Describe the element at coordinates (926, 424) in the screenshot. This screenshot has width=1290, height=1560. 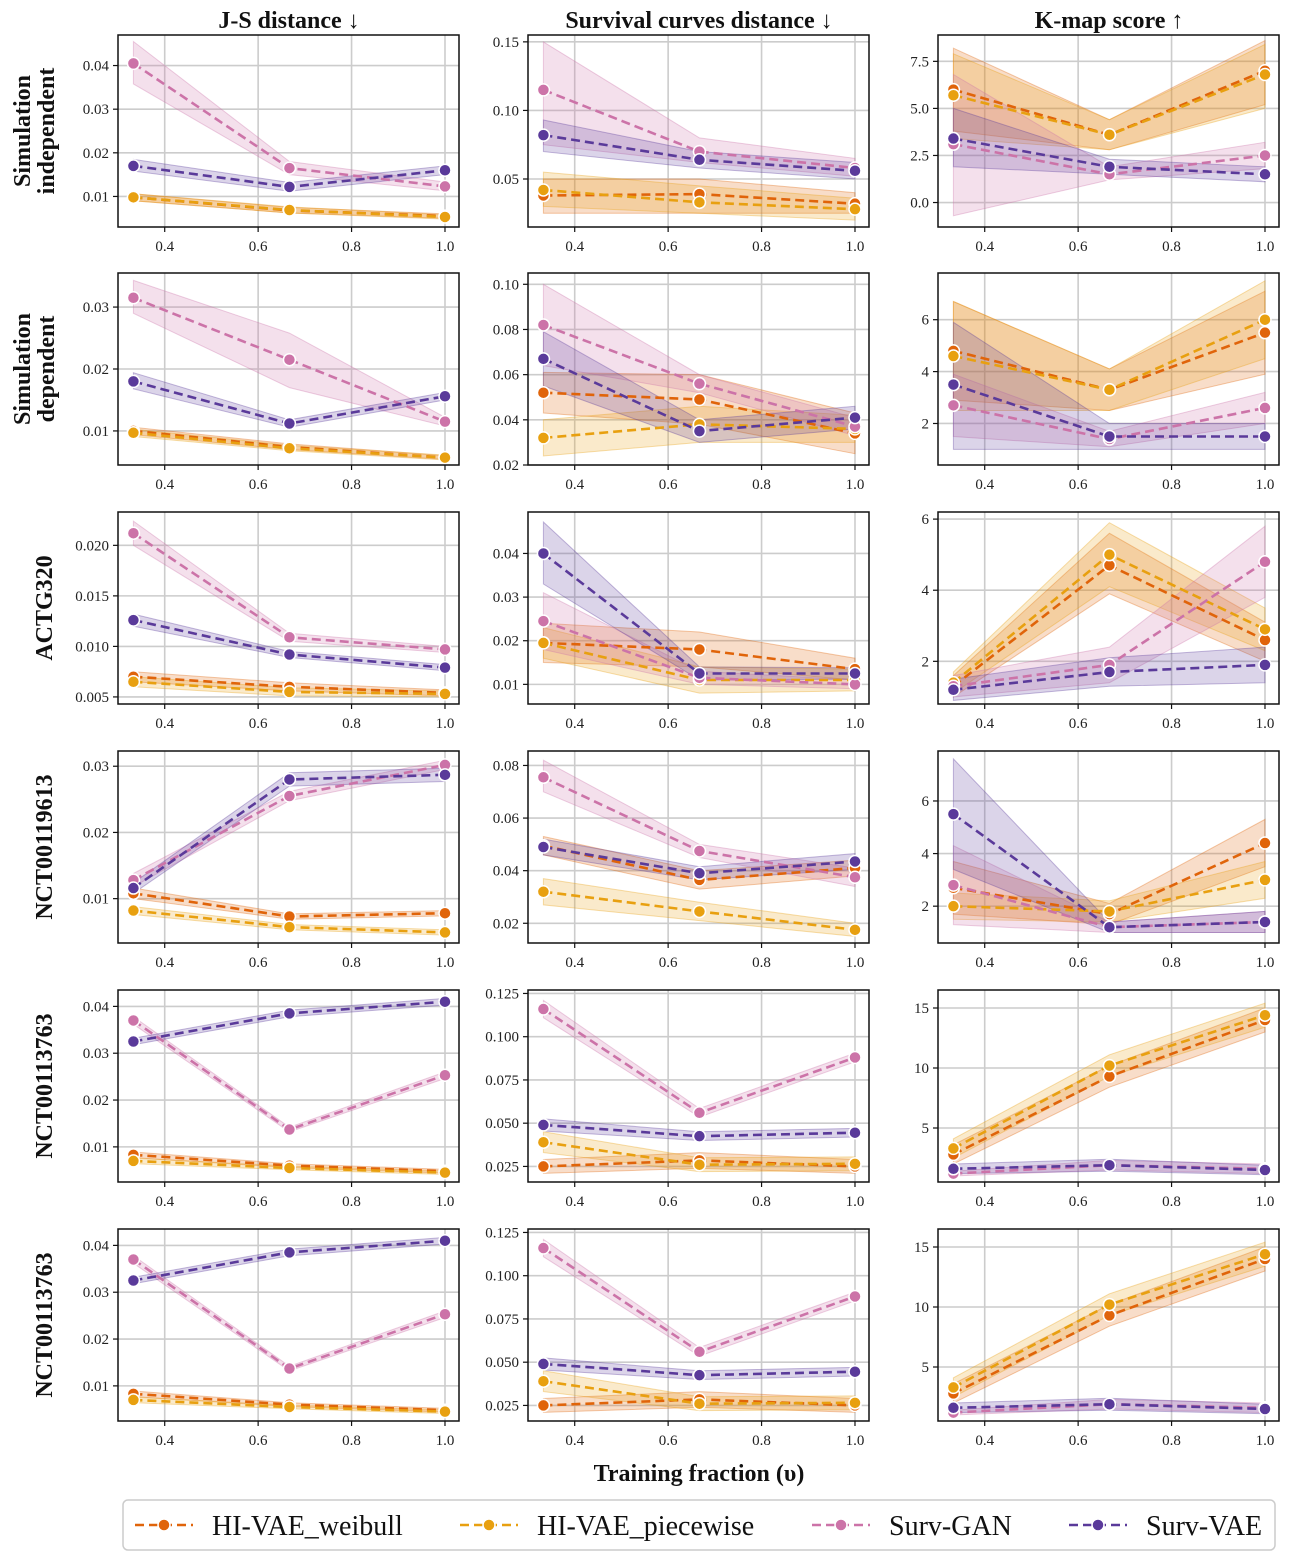
I see `y-tick-label: 2` at that location.